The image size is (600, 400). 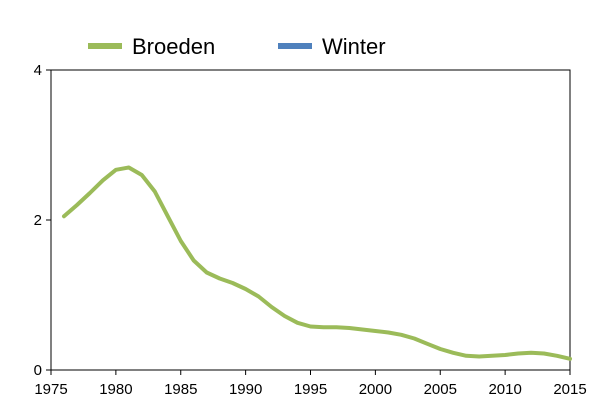 What do you see at coordinates (38, 370) in the screenshot?
I see `y-tick-label: 0` at bounding box center [38, 370].